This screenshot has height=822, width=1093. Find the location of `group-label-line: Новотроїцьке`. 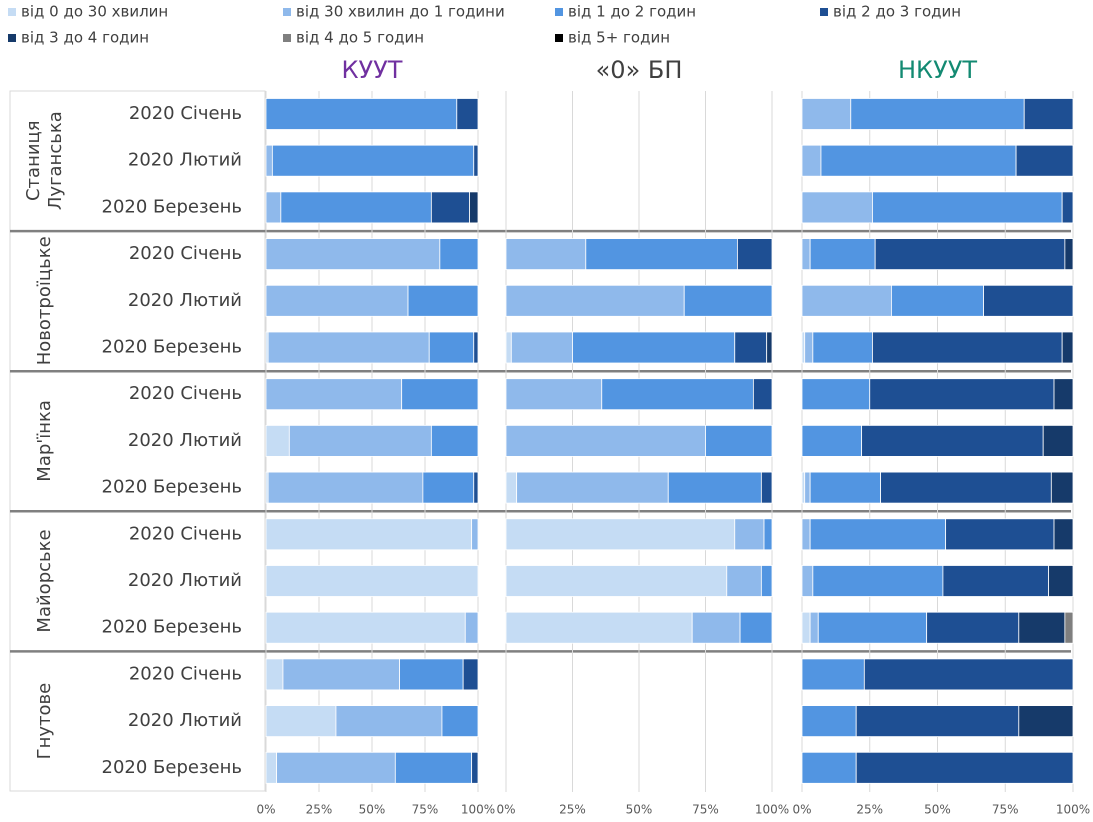

group-label-line: Новотроїцьке is located at coordinates (44, 300).